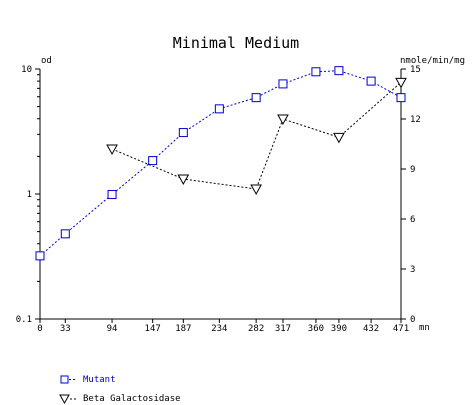 Image resolution: width=472 pixels, height=405 pixels. What do you see at coordinates (424, 328) in the screenshot?
I see `x-axis-unit: mn` at bounding box center [424, 328].